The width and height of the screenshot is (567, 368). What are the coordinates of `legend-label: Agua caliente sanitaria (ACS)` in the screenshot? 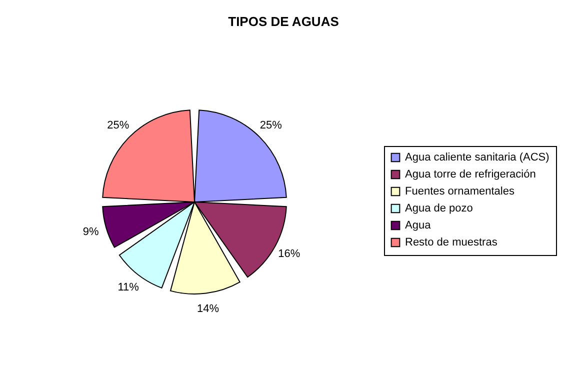 It's located at (477, 158).